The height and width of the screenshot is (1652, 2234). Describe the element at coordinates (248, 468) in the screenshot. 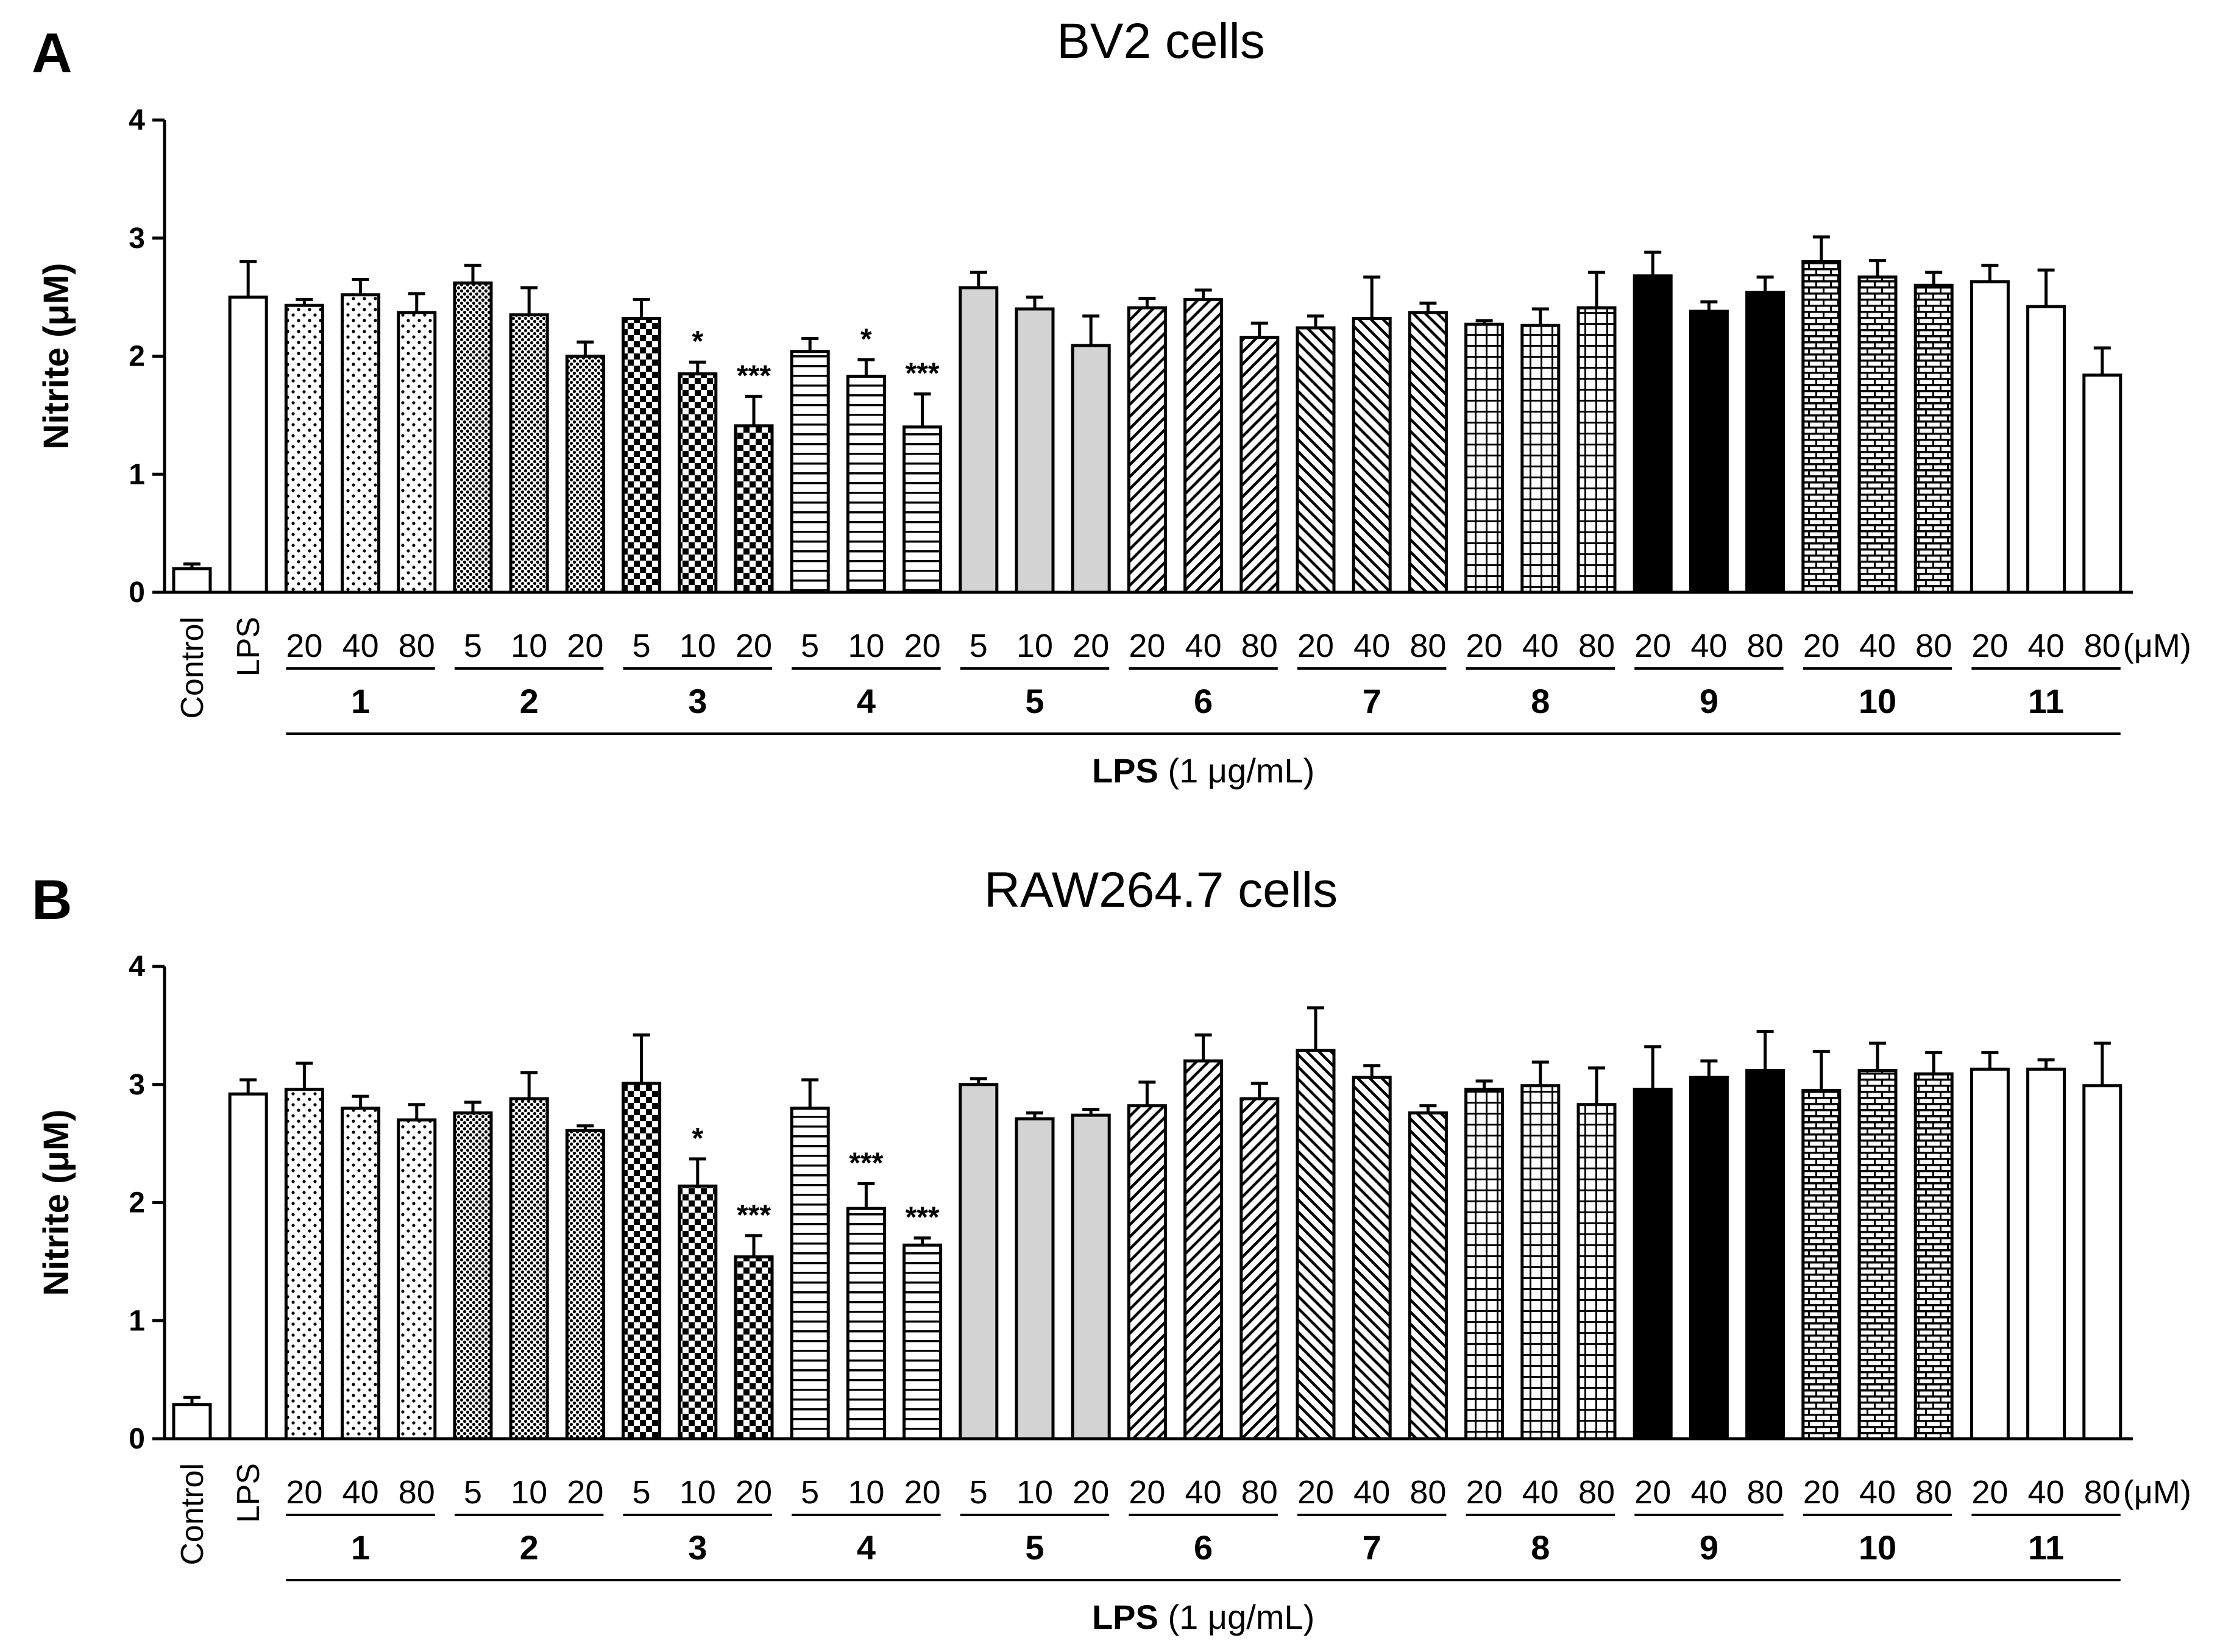

I see `bar-group: LPS` at that location.